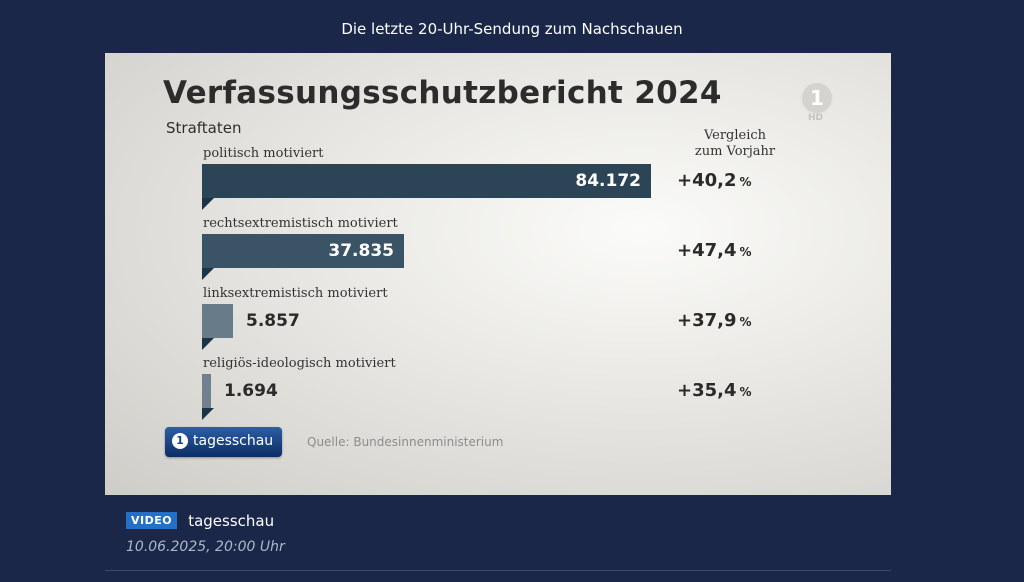  I want to click on video-caption: VIDEO tagesschau, so click(200, 520).